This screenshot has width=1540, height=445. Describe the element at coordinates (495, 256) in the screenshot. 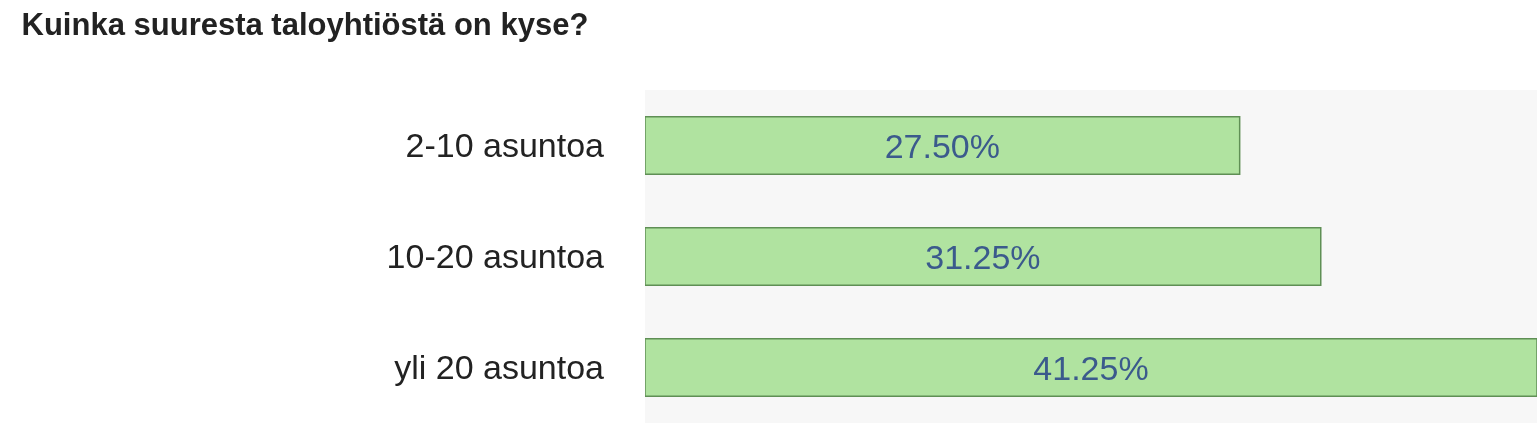

I see `y-tick-label: 10-20 asuntoa` at that location.